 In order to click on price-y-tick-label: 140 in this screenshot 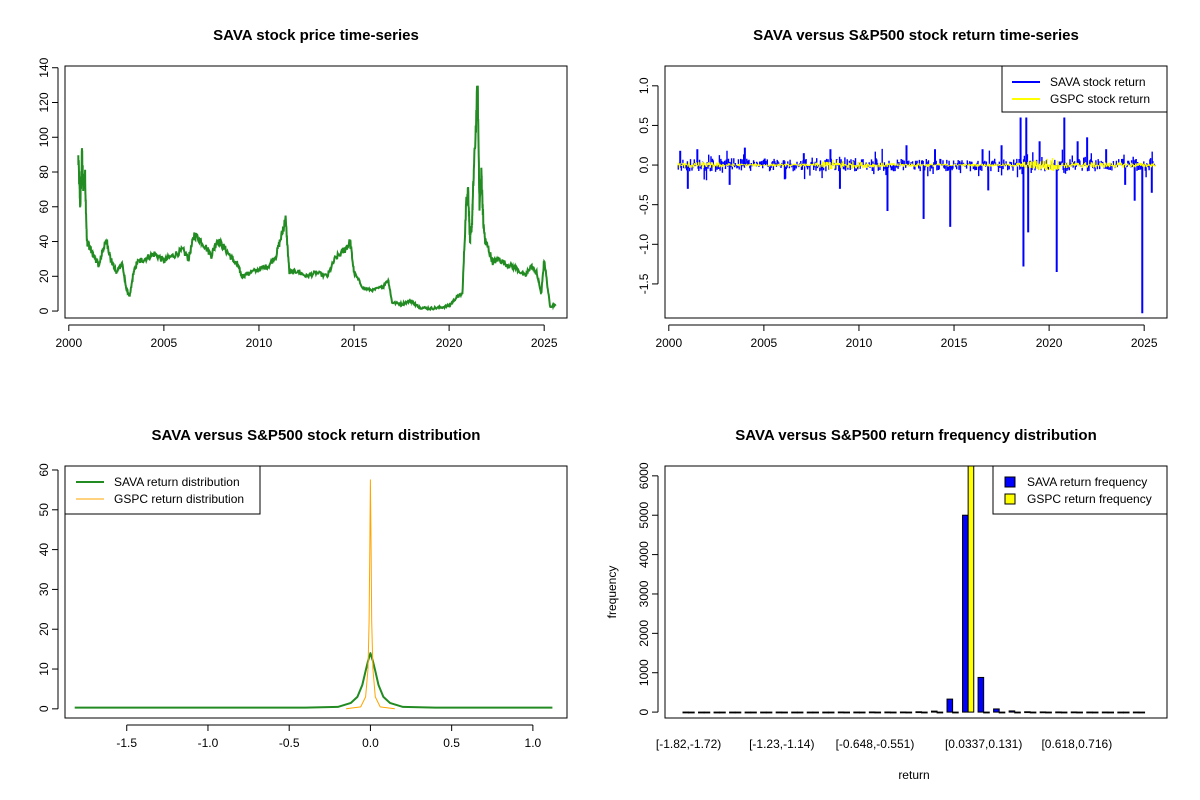, I will do `click(44, 67)`.